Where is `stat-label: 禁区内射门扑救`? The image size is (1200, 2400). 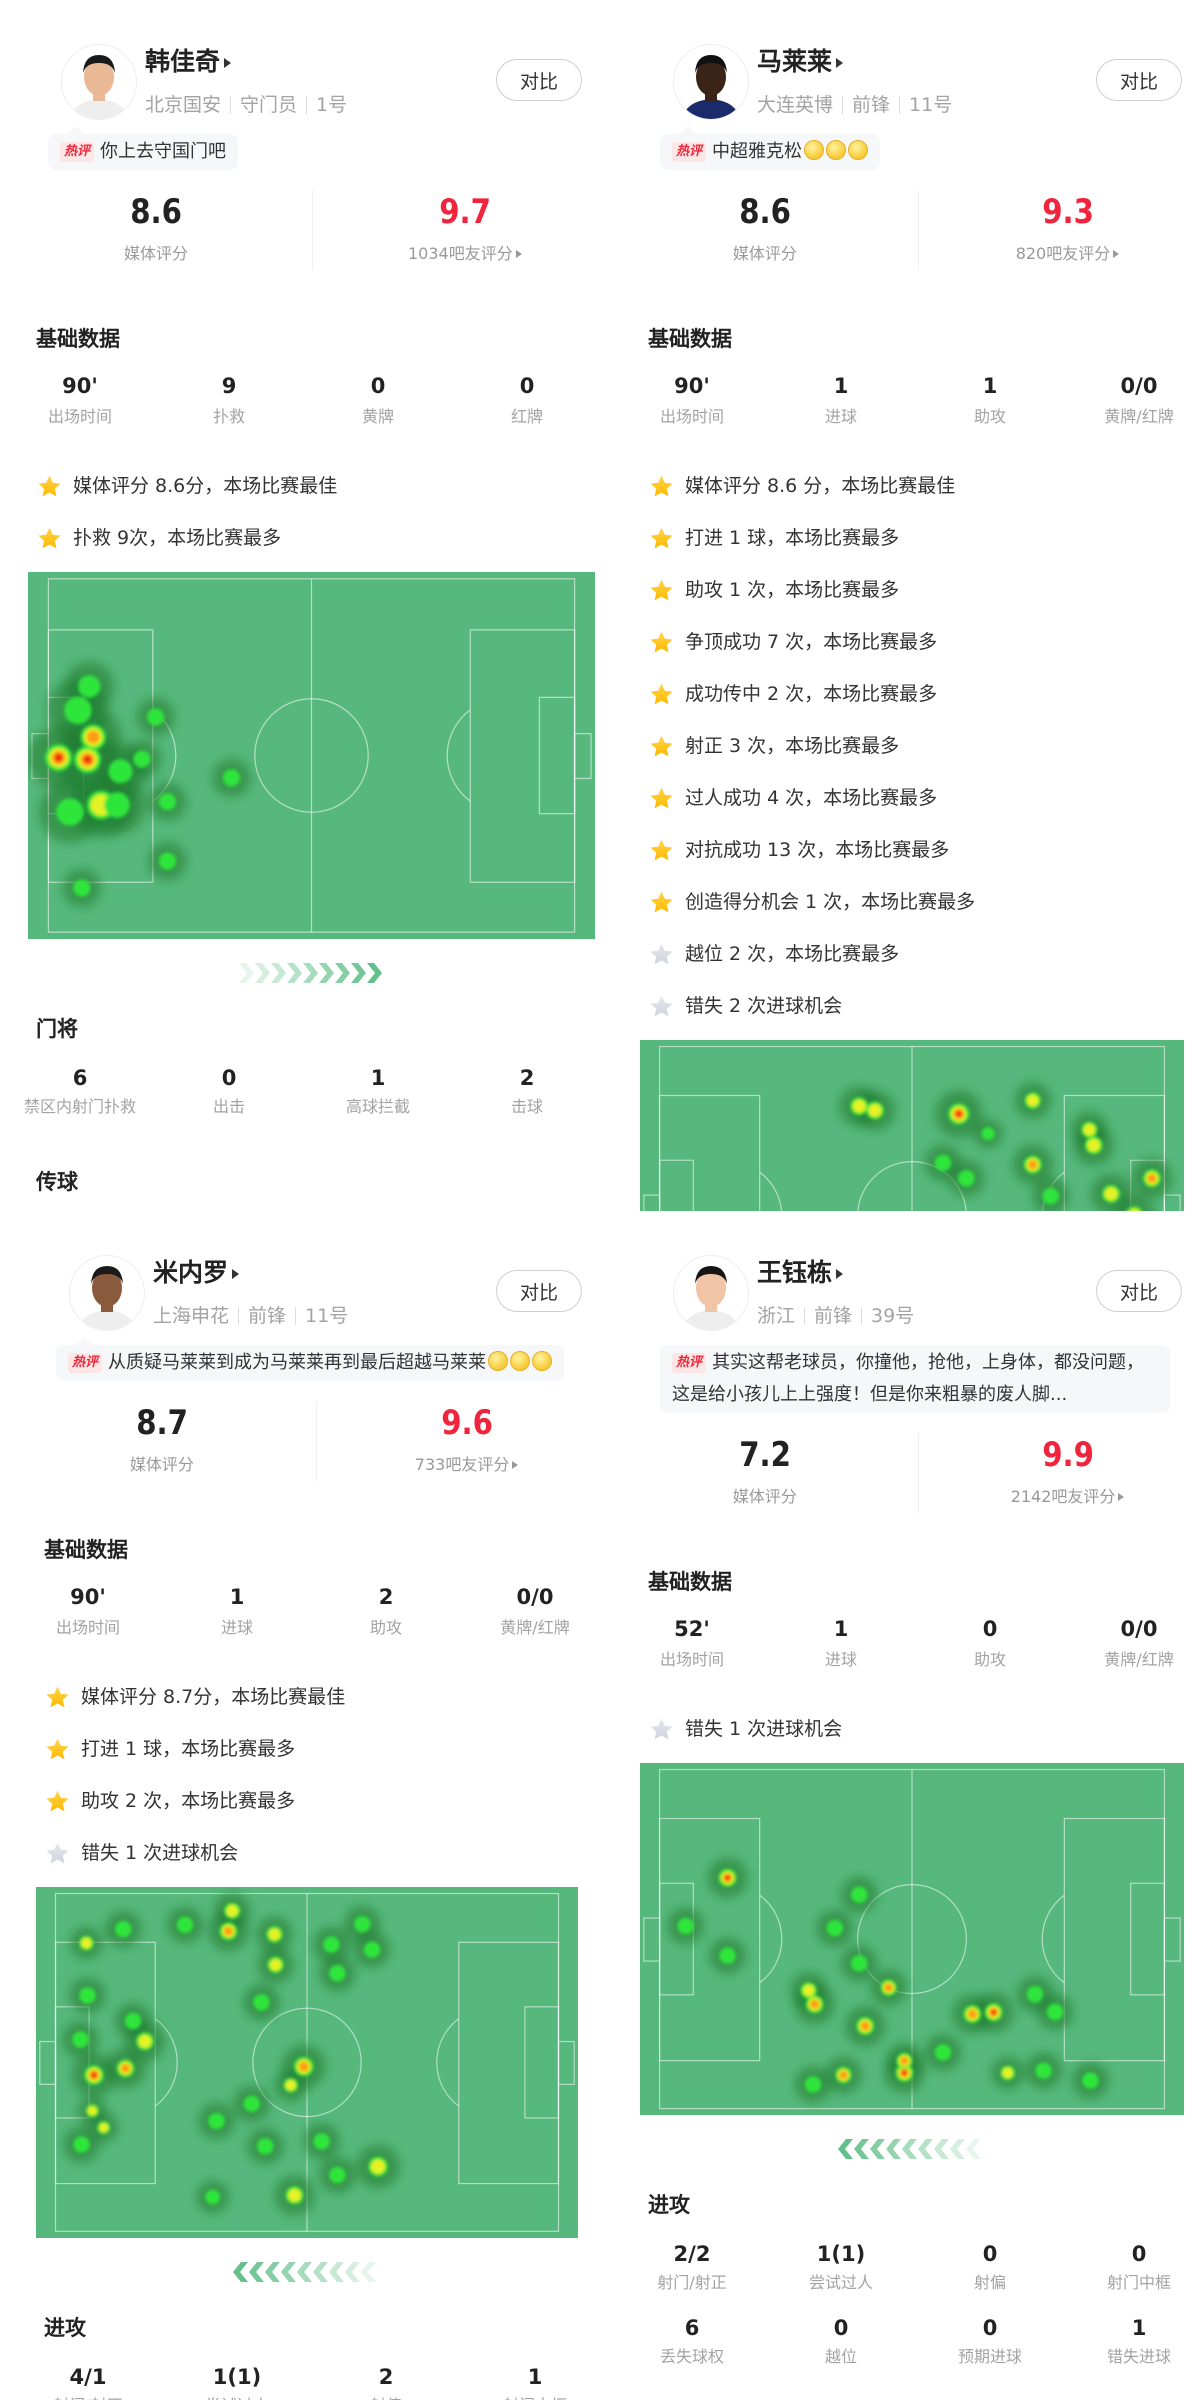
stat-label: 禁区内射门扑救 is located at coordinates (79, 1106).